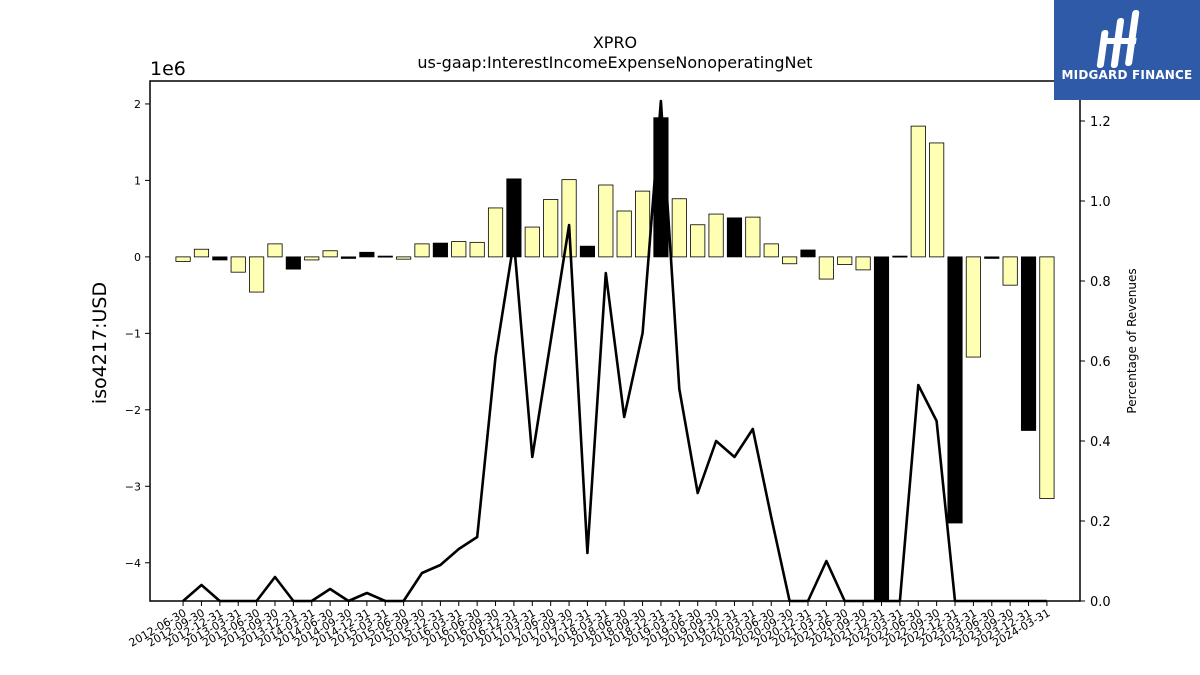  I want to click on brand-logo: MIDGARD FINANCE, so click(1127, 50).